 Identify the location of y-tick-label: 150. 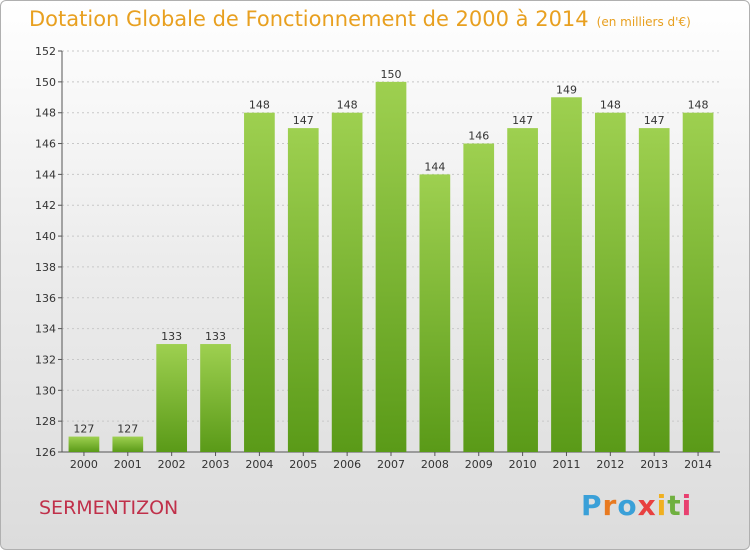
(45, 82).